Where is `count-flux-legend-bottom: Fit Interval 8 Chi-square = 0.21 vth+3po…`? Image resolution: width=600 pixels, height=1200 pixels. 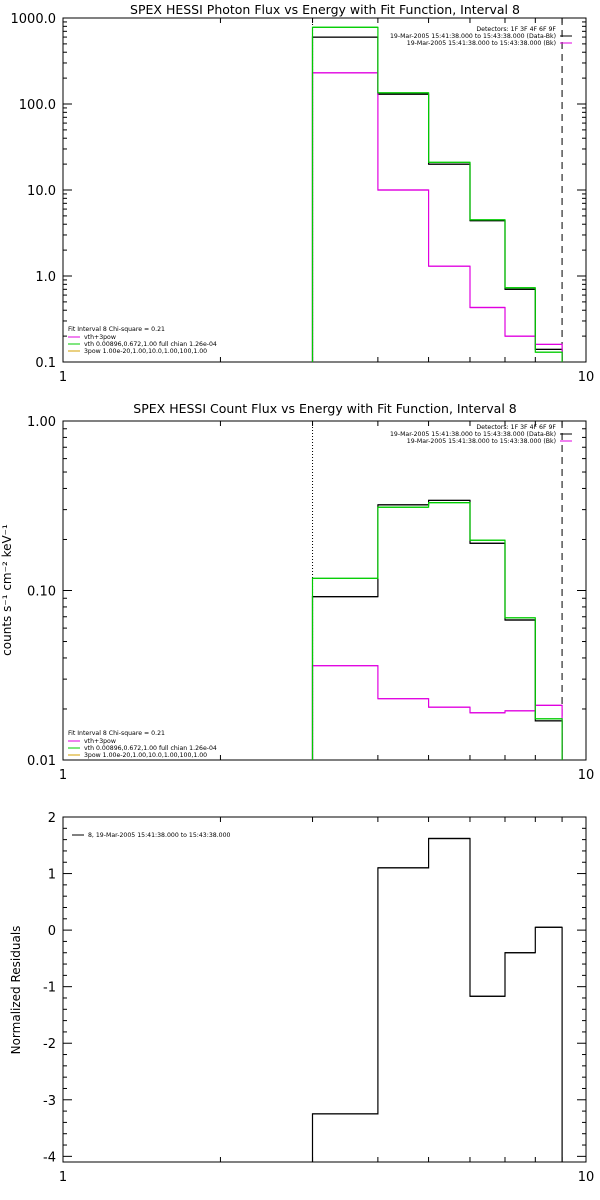
count-flux-legend-bottom: Fit Interval 8 Chi-square = 0.21 vth+3po… is located at coordinates (142, 744).